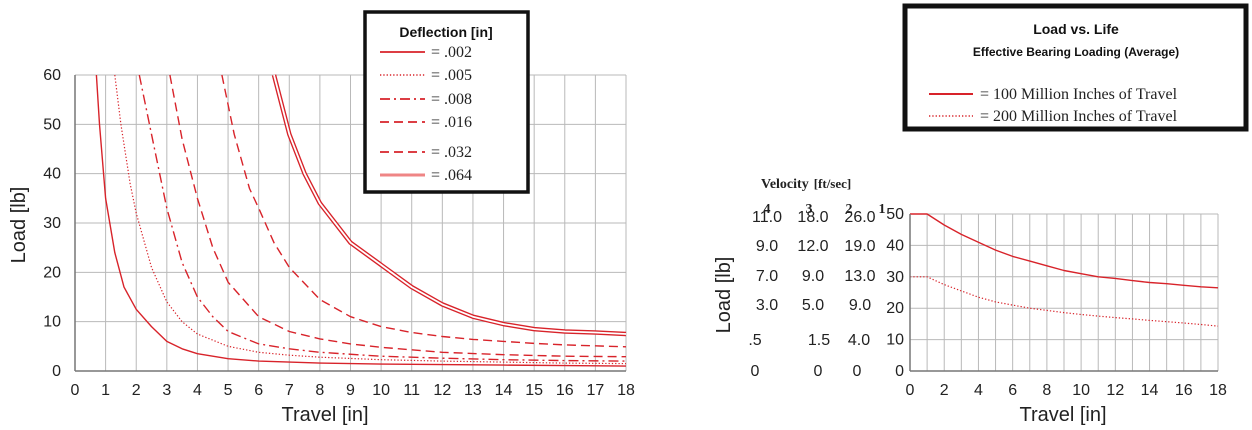  Describe the element at coordinates (767, 217) in the screenshot. I see `velocity-cell: 11.0` at that location.